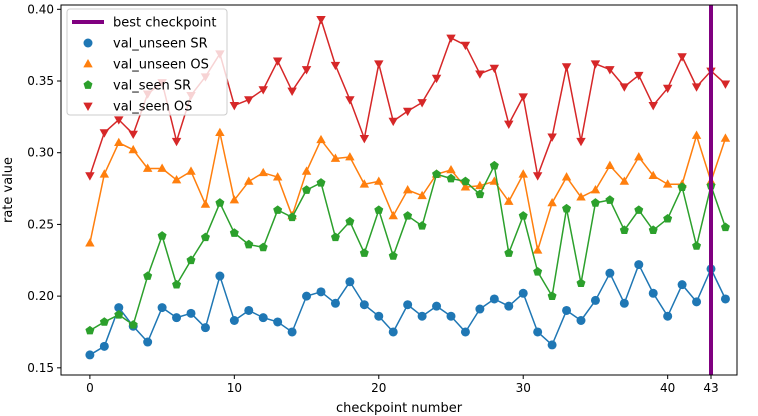 This screenshot has height=416, width=758. I want to click on legend-entry-1: val_unseen SR, so click(145, 44).